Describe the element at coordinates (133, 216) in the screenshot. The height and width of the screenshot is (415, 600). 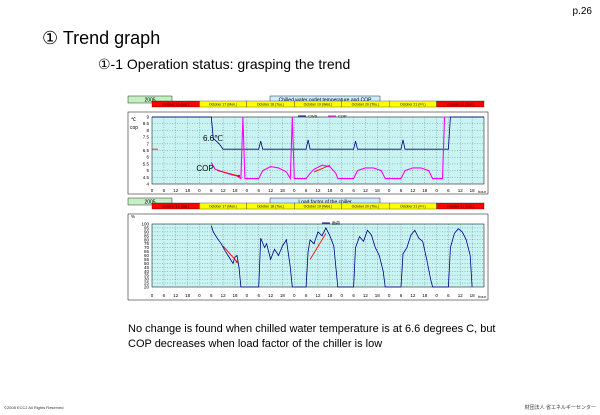
I see `y-axis-unit: %` at that location.